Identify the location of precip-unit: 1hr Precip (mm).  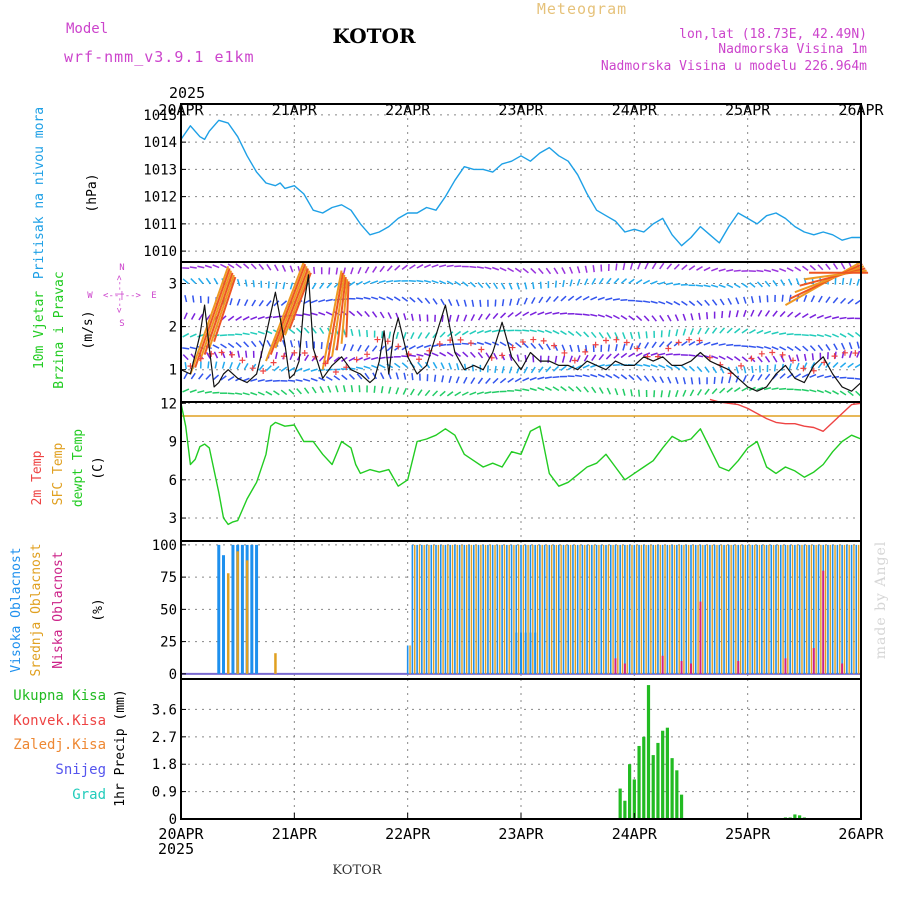
(120, 747).